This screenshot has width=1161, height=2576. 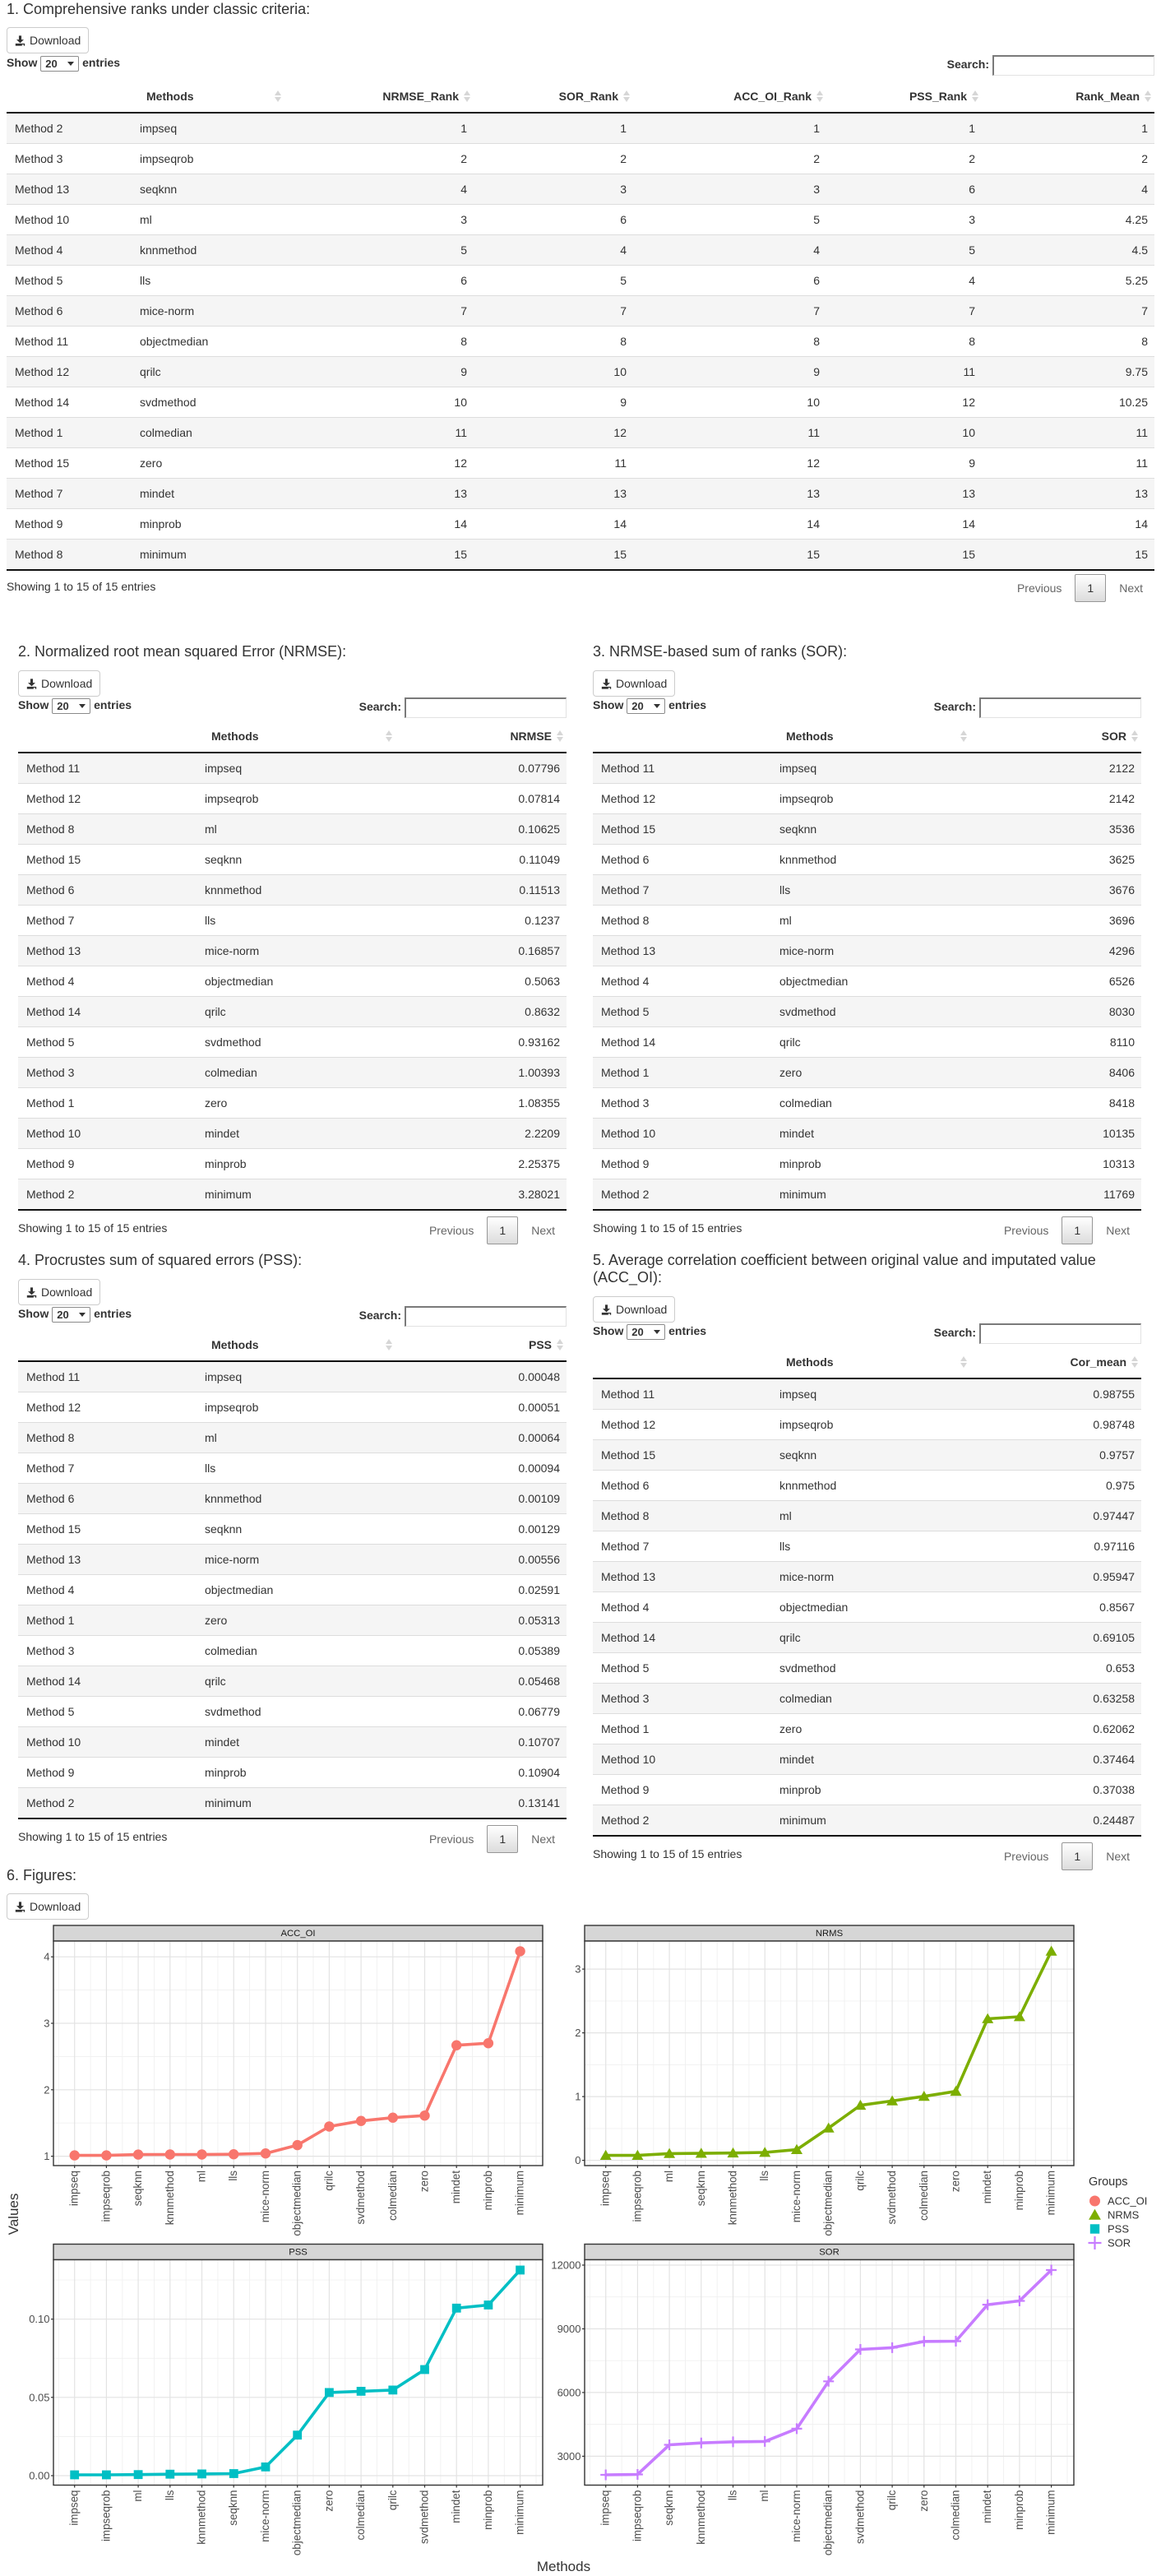 What do you see at coordinates (569, 2456) in the screenshot?
I see `svg-text: 3000` at bounding box center [569, 2456].